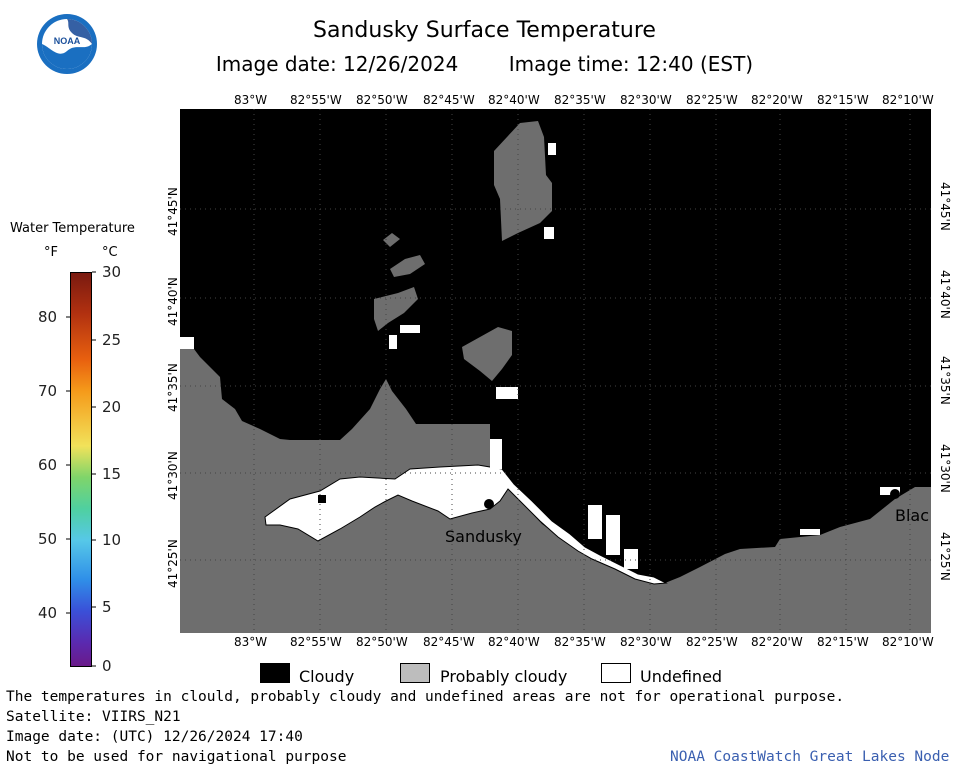  Describe the element at coordinates (449, 100) in the screenshot. I see `lon-label-top: 82°45'W` at that location.